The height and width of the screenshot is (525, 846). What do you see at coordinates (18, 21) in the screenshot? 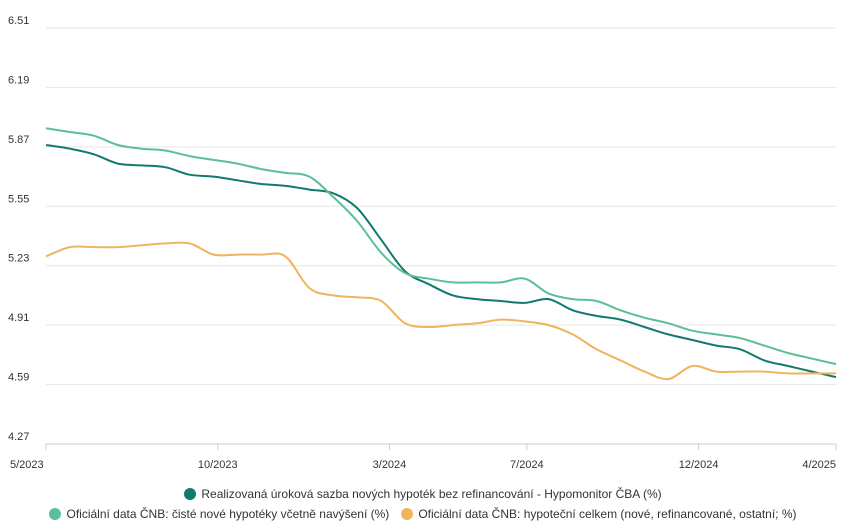
I see `y-tick-label-0: 6.51` at bounding box center [18, 21].